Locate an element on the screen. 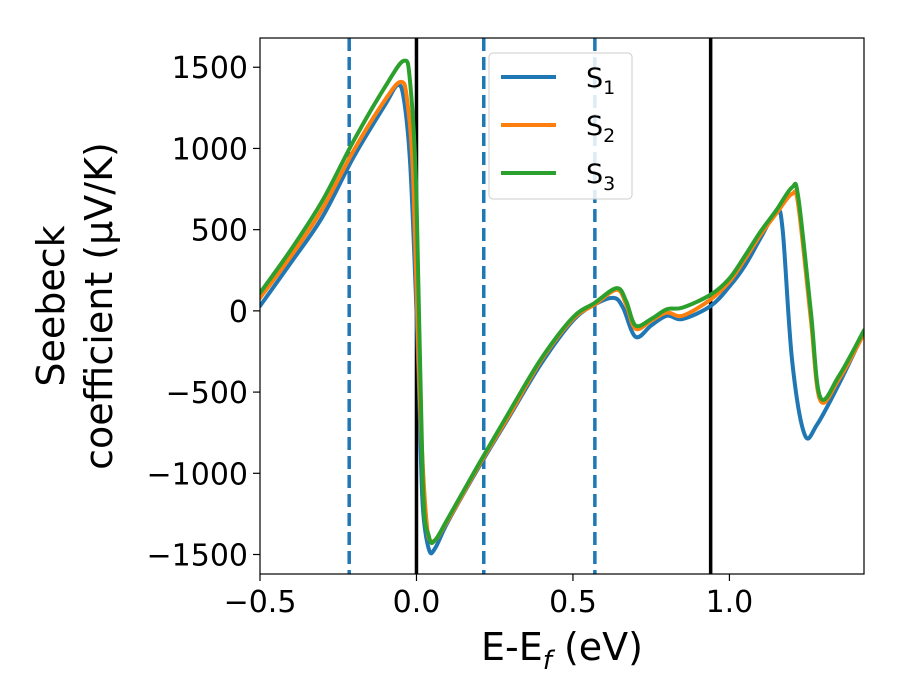 The width and height of the screenshot is (900, 700). legend-box is located at coordinates (560, 126).